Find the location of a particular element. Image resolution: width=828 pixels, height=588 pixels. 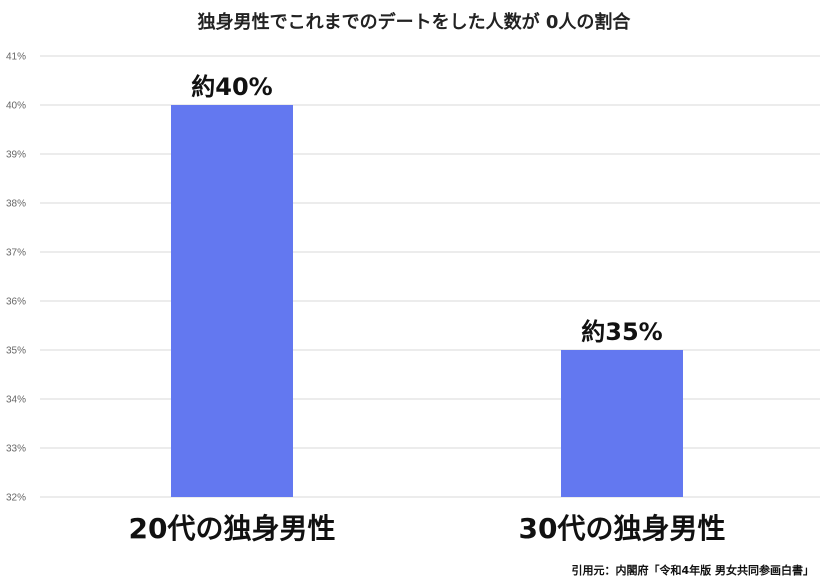

y-tick-label: 35% is located at coordinates (16, 351).